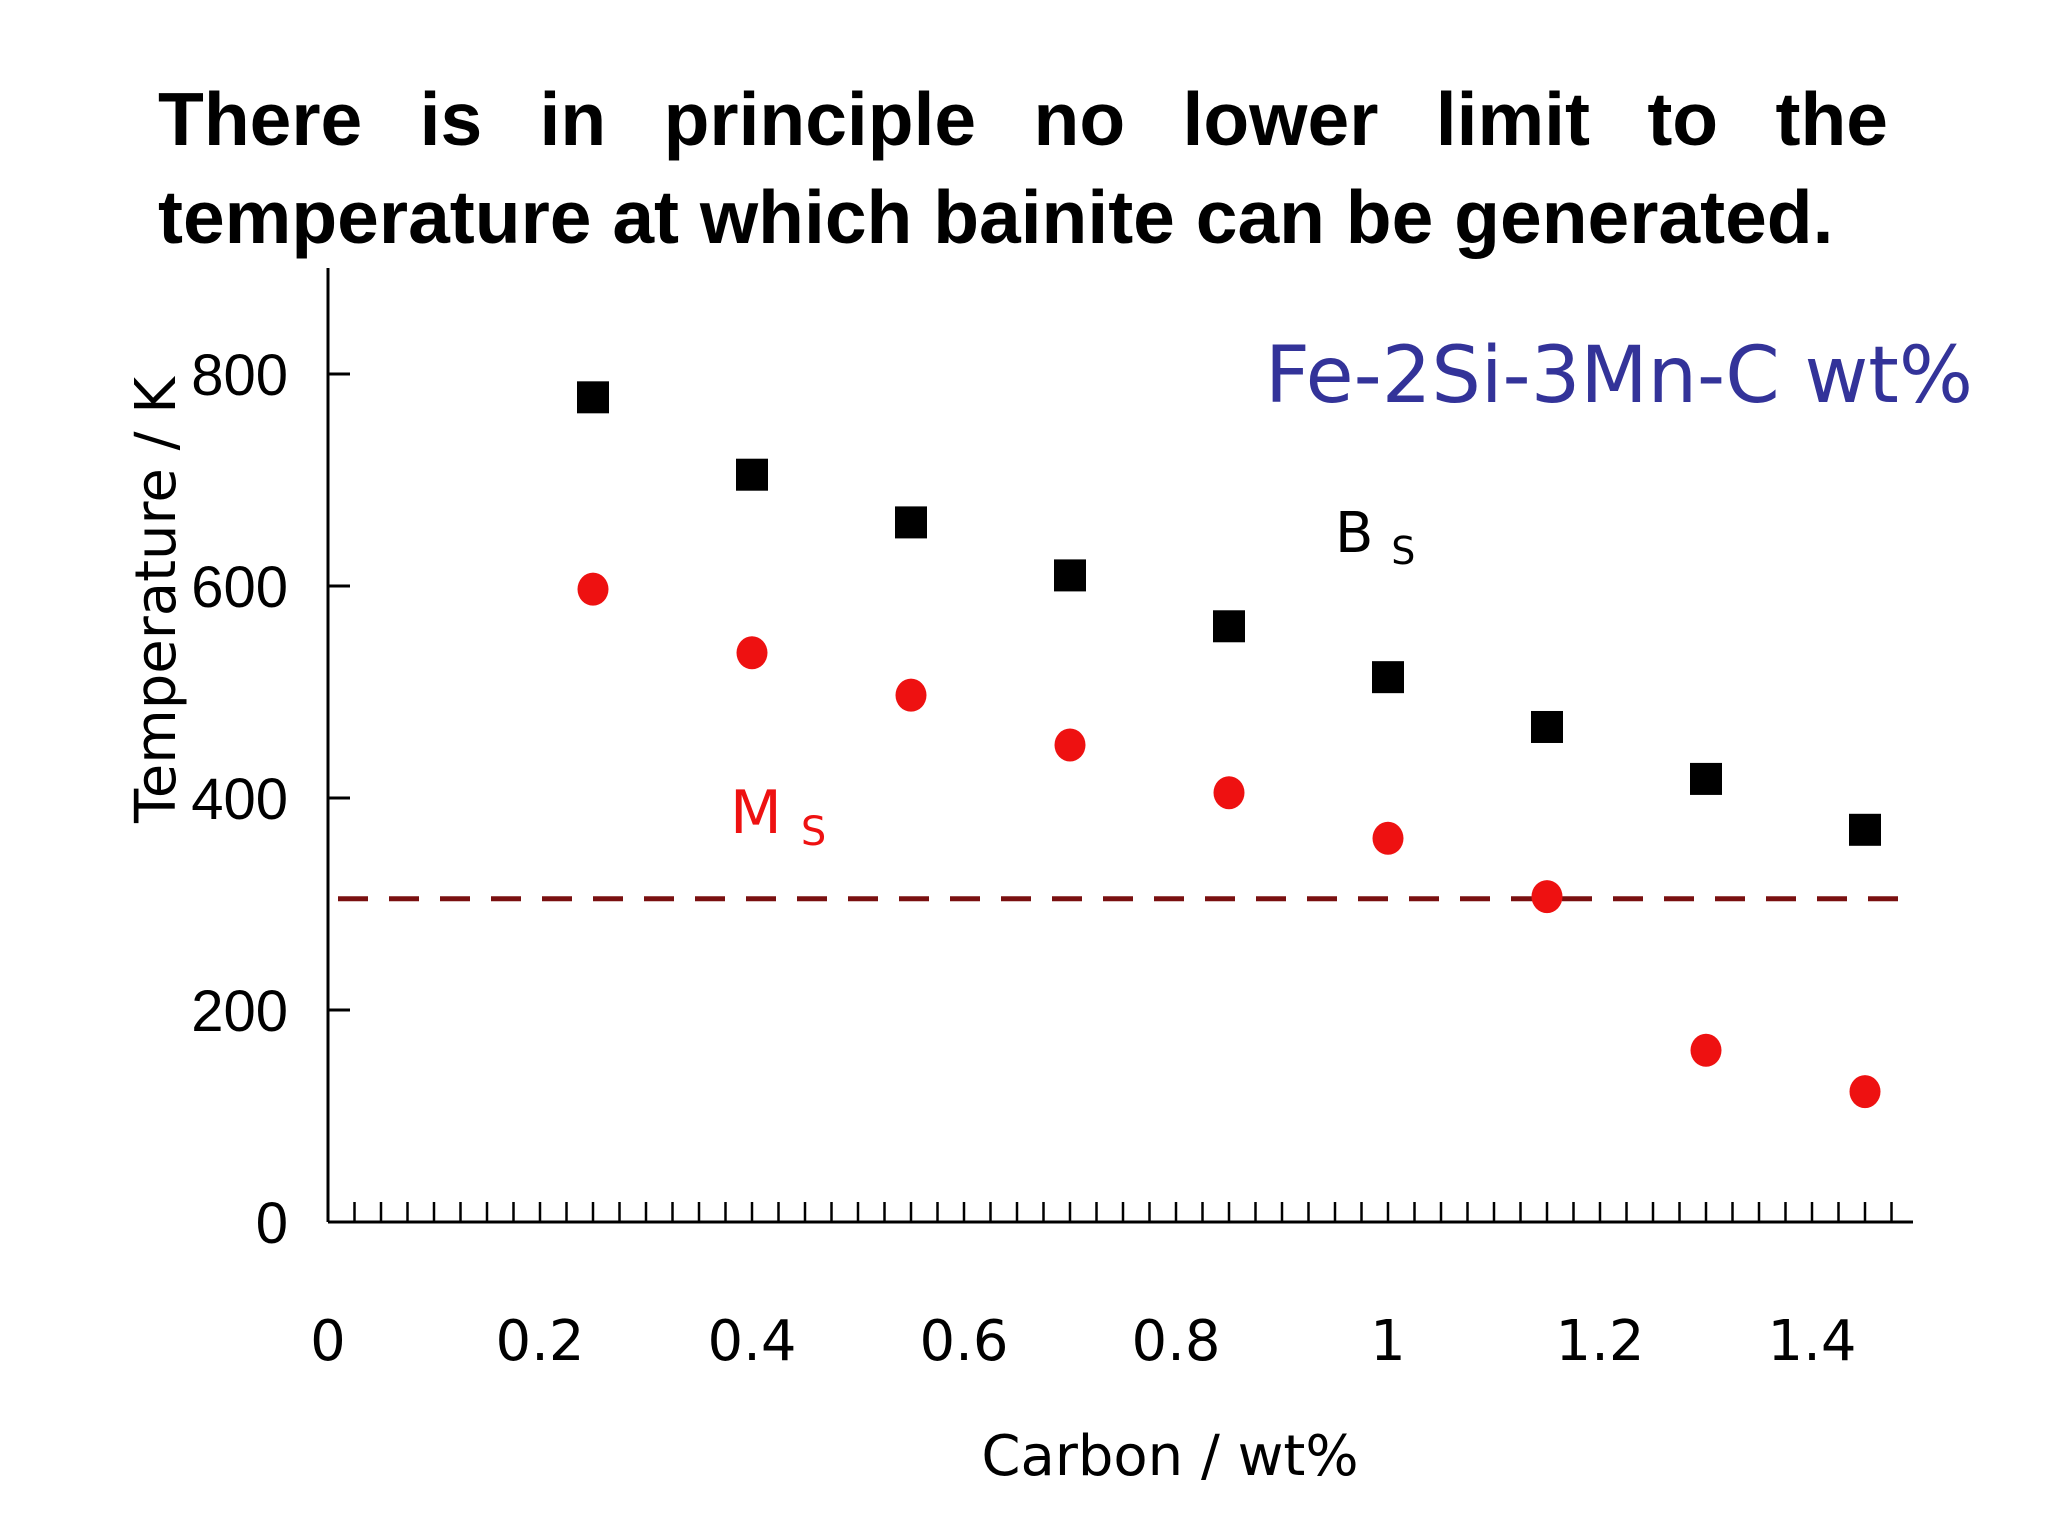 The width and height of the screenshot is (2048, 1536). Describe the element at coordinates (156, 600) in the screenshot. I see `y-axis-title: Temperature / K` at that location.